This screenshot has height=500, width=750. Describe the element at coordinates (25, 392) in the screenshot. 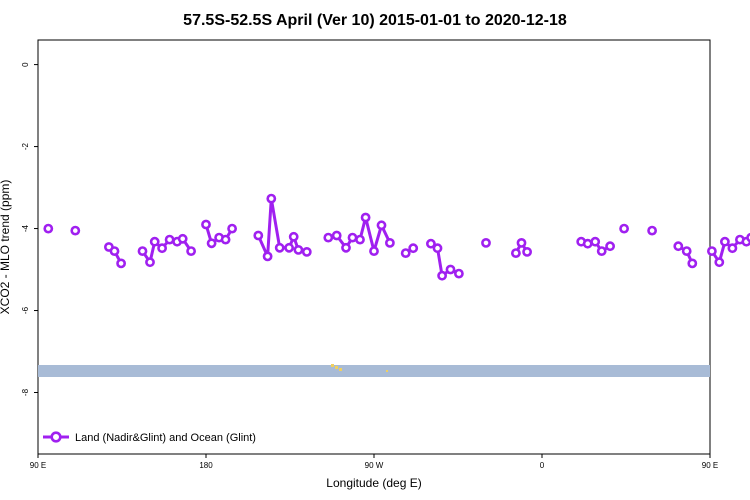

I see `y-tick-label: -8` at that location.